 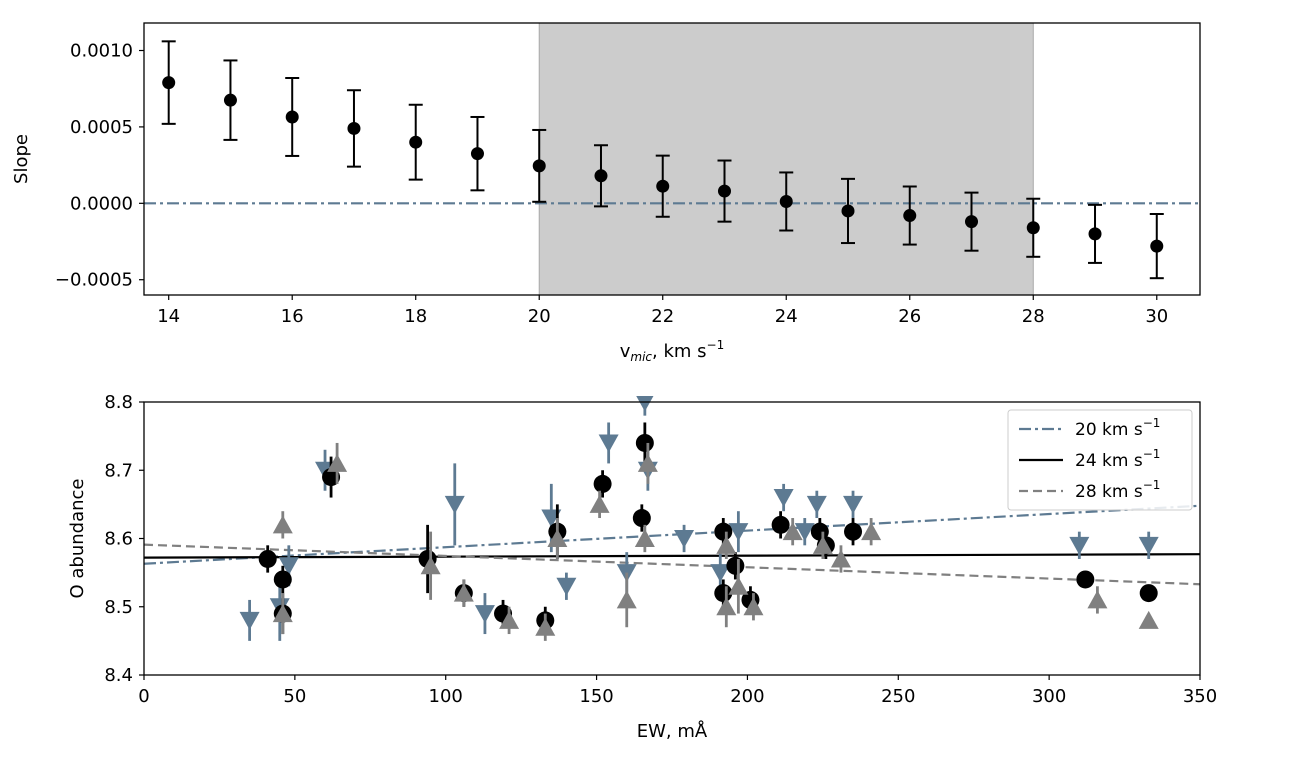 I want to click on fit-lines, so click(x=672, y=545).